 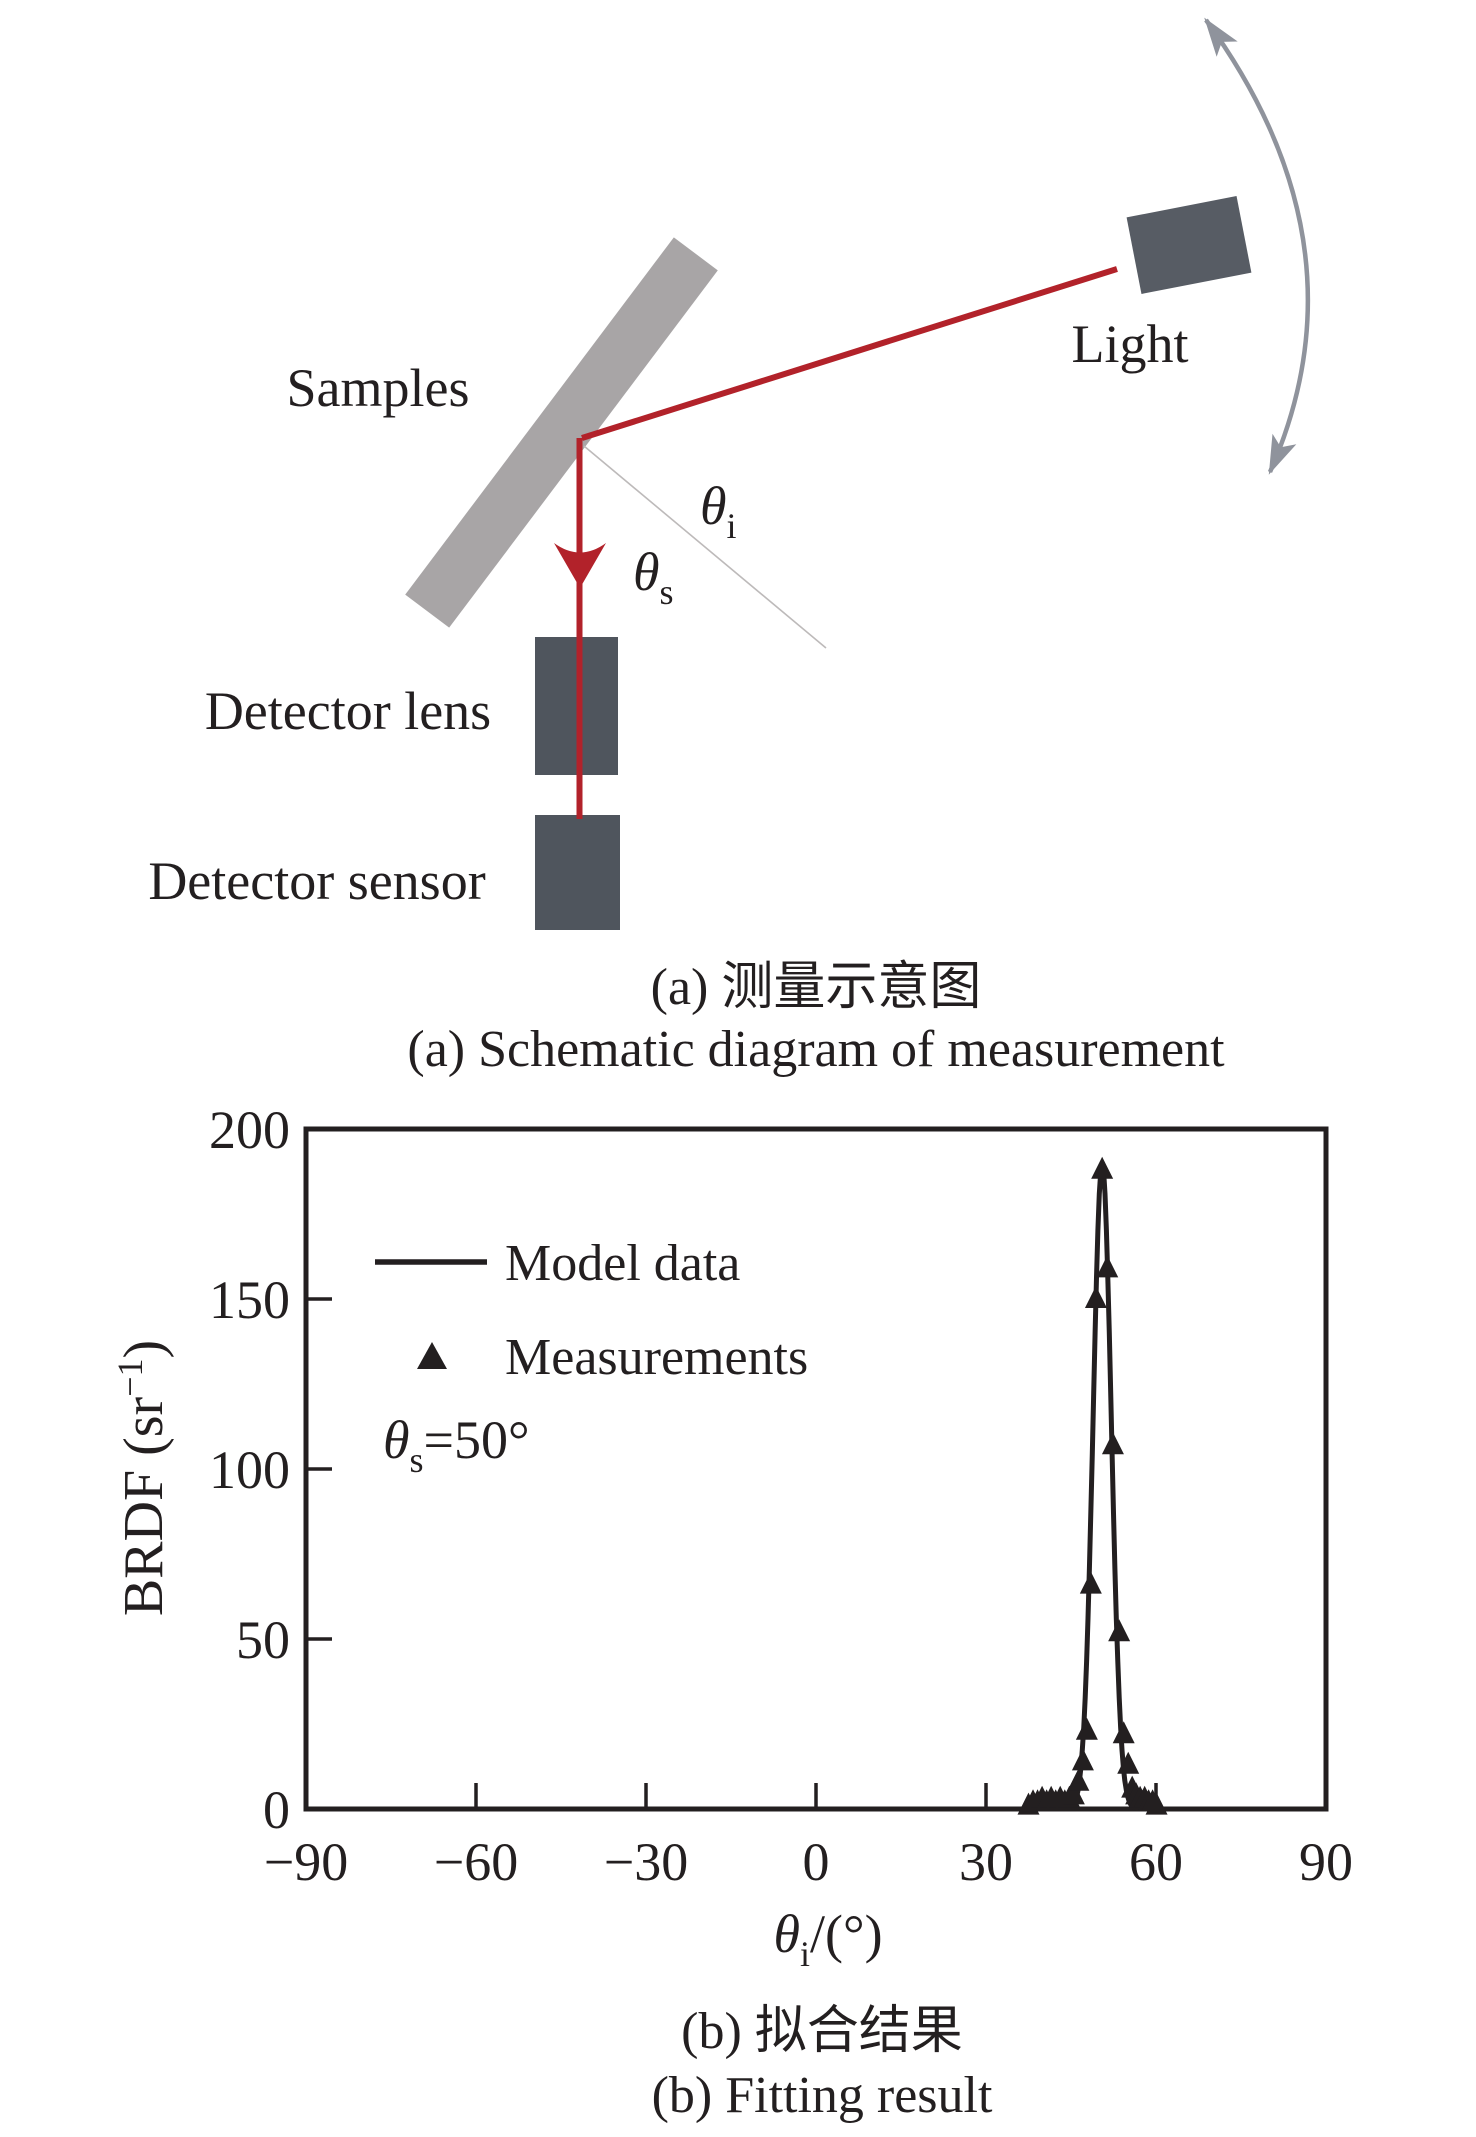 What do you see at coordinates (476, 1862) in the screenshot?
I see `x-tick-label: −60` at bounding box center [476, 1862].